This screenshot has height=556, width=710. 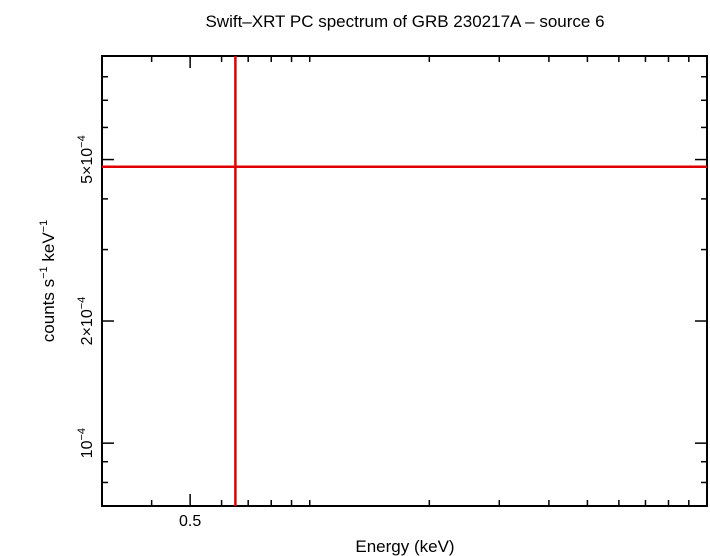 I want to click on y-tick-mantissa: 10, so click(x=87, y=449).